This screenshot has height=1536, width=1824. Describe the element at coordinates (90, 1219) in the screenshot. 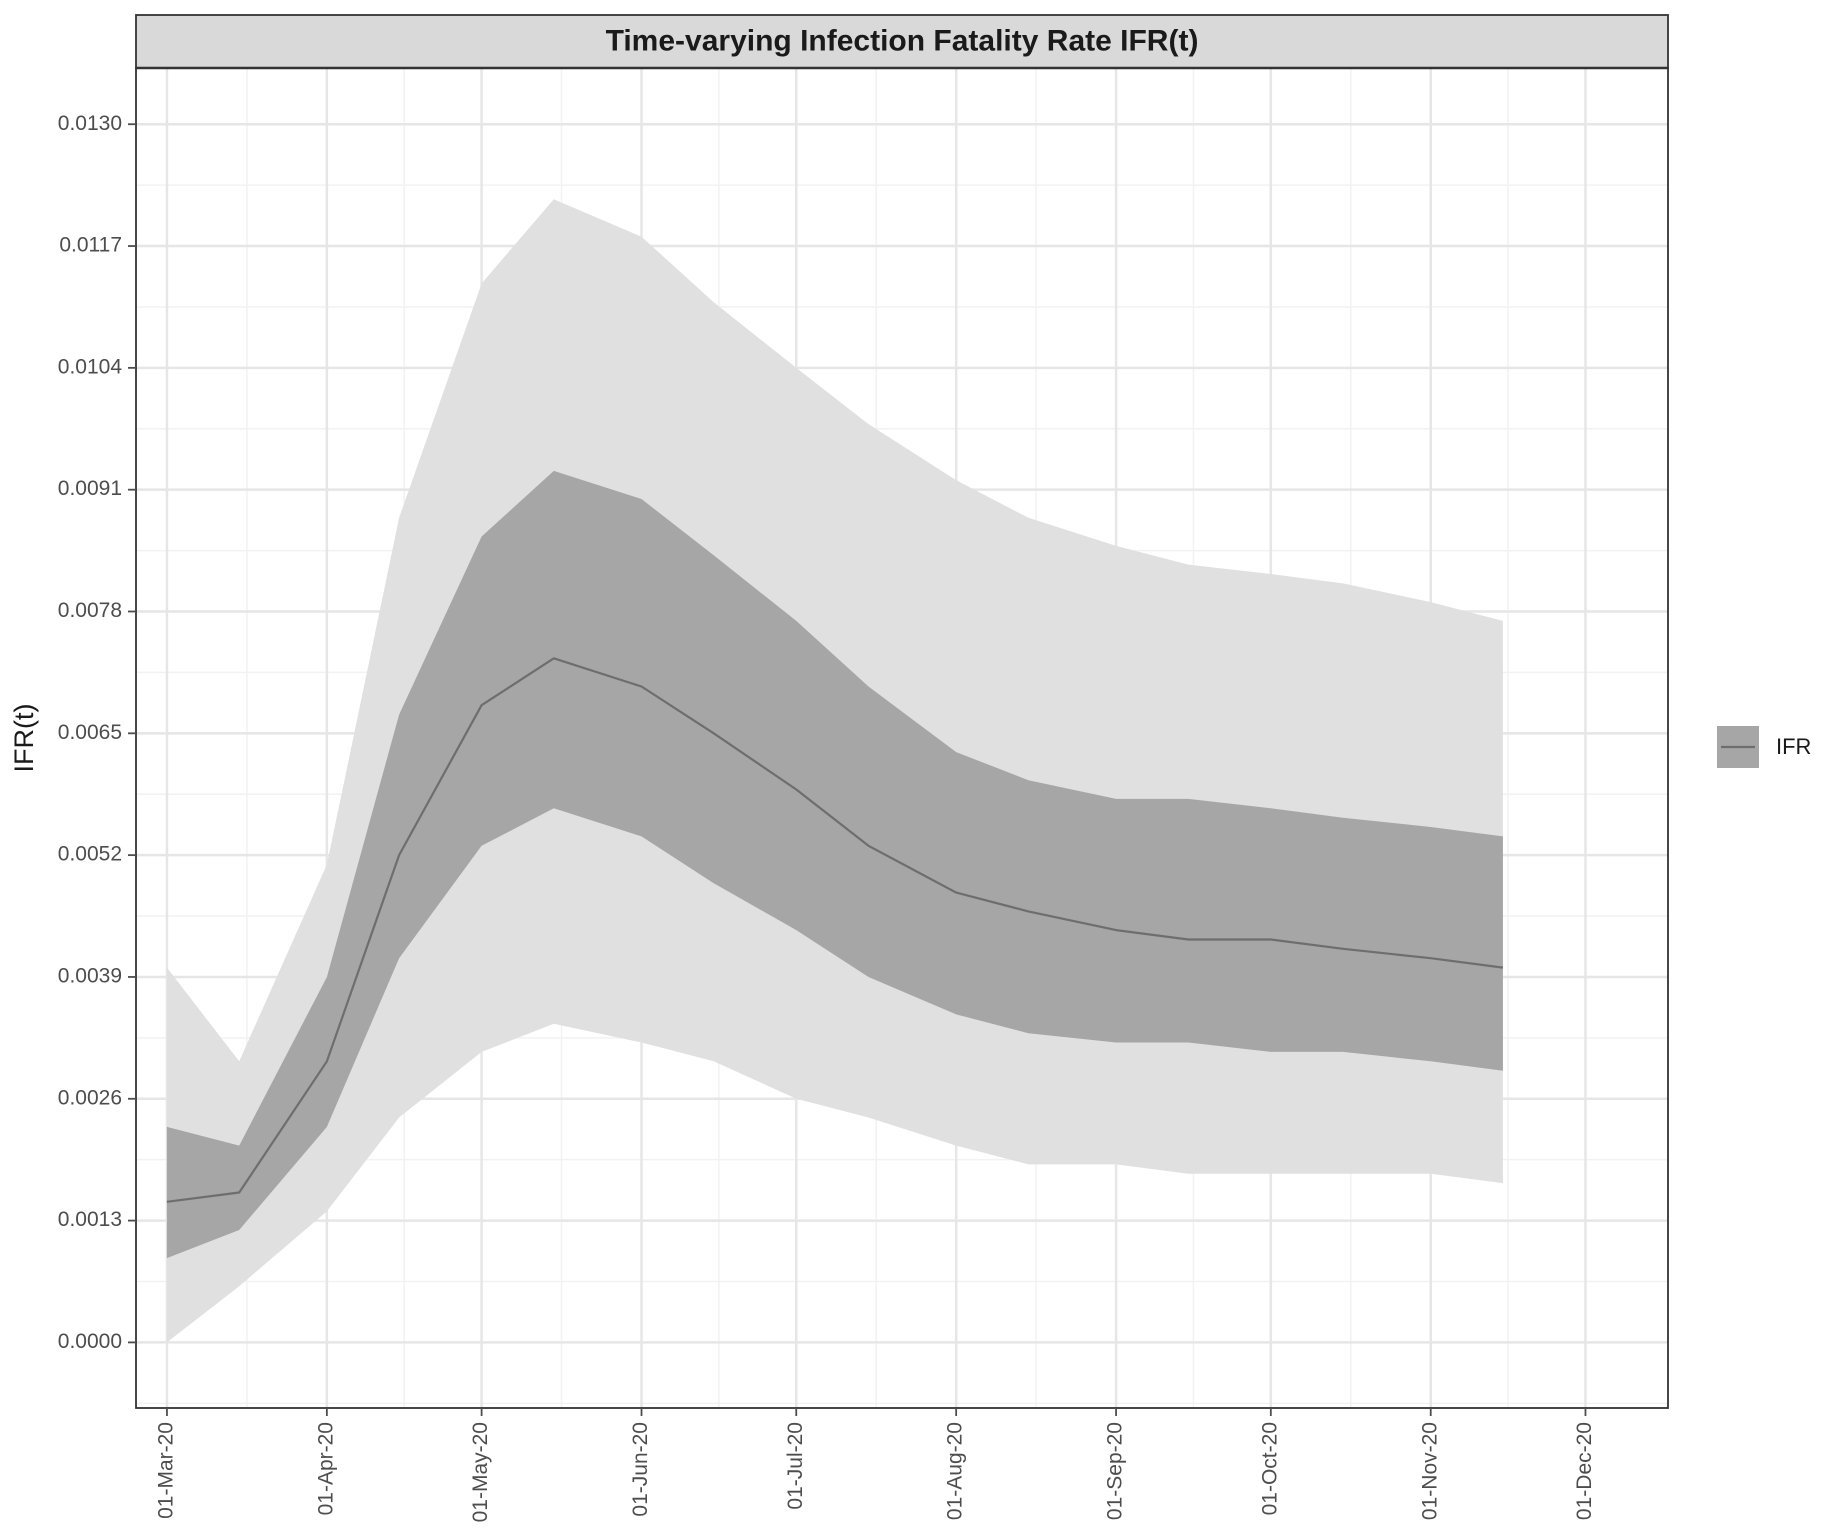

I see `y-tick-label: 0.0013` at that location.